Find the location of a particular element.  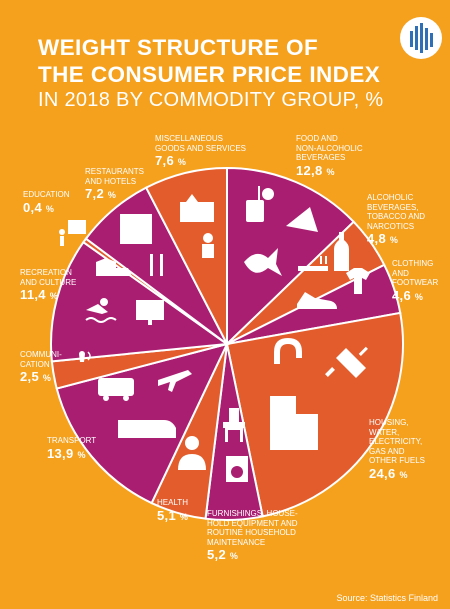

label-health: HEALTH 5,1 % is located at coordinates (172, 511).